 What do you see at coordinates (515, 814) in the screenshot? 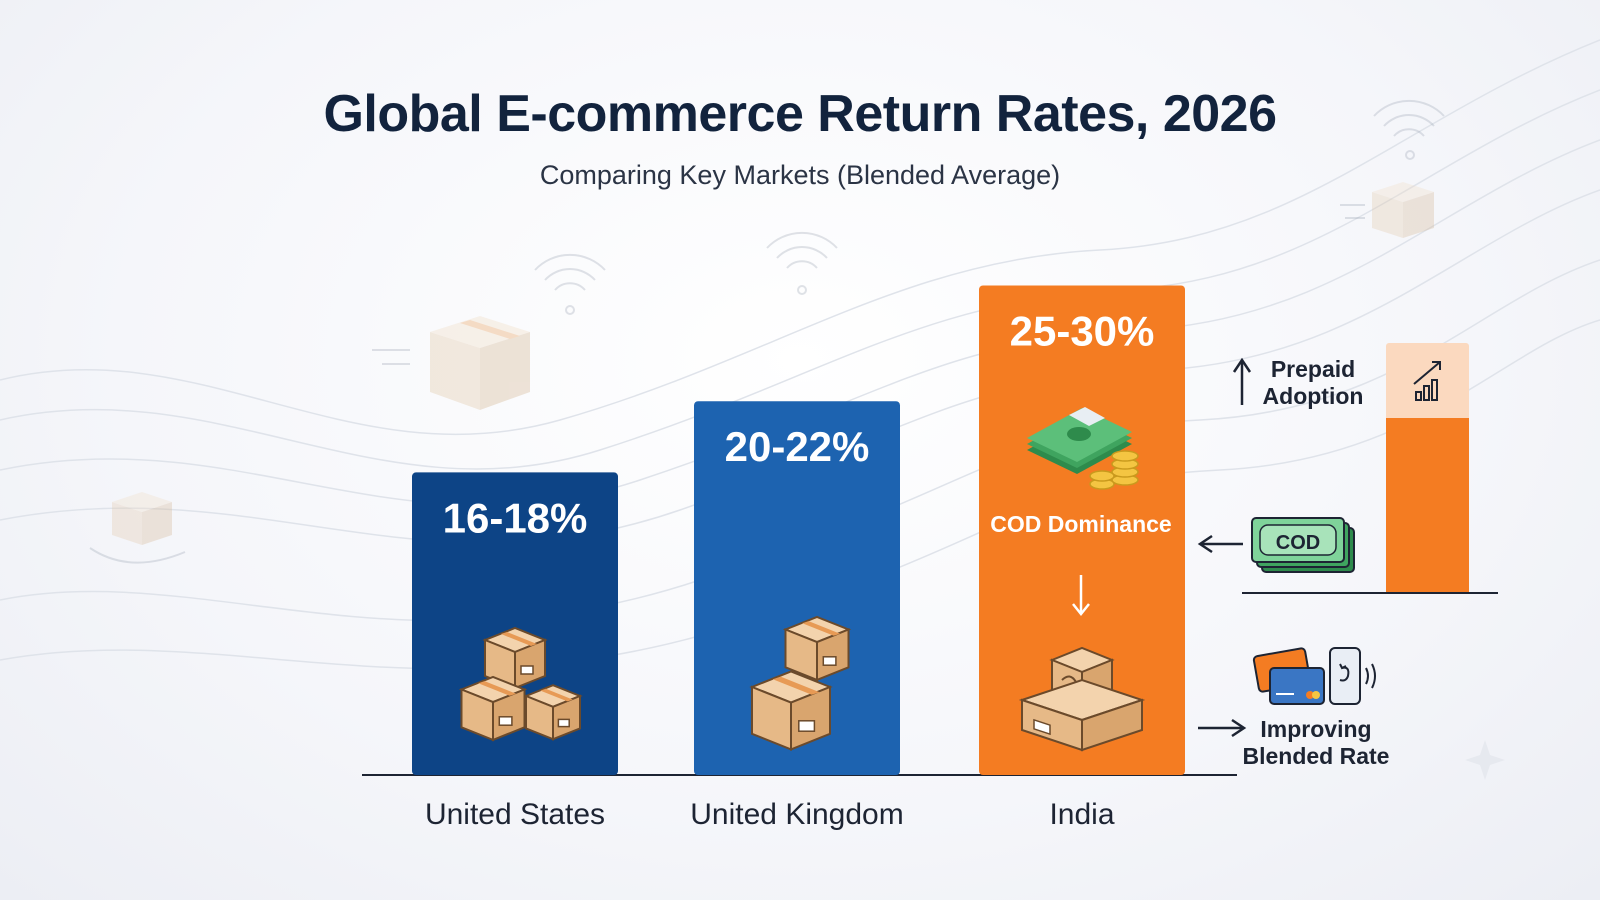
I see `x-tick-label: United States` at bounding box center [515, 814].